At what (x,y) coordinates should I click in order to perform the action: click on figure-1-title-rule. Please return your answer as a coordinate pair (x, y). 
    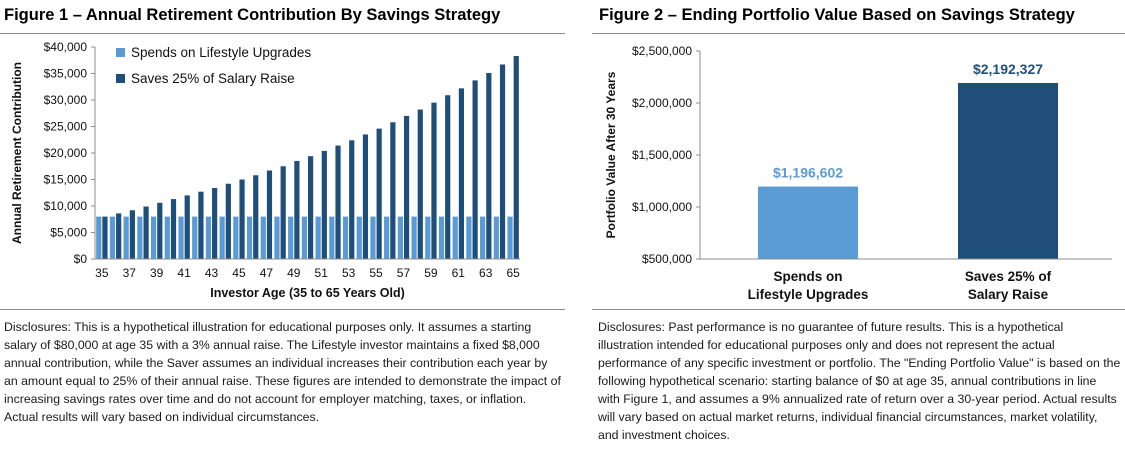
    Looking at the image, I should click on (282, 33).